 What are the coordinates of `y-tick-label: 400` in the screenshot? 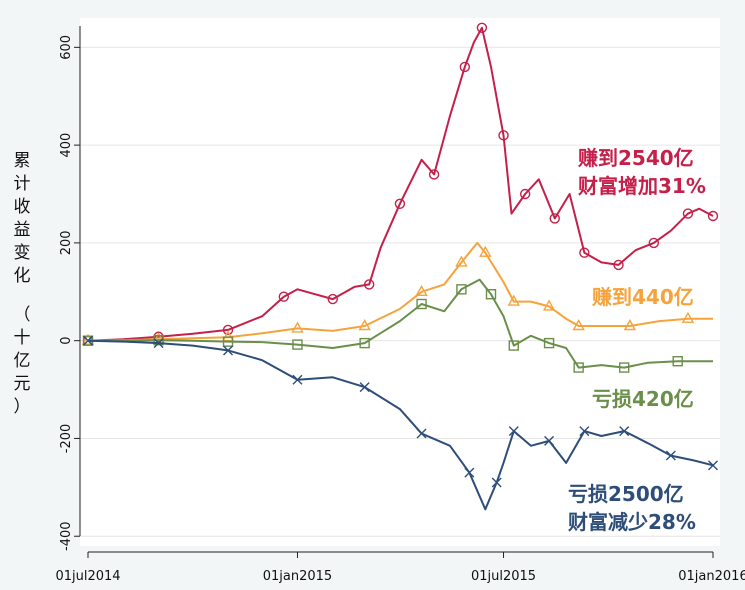 It's located at (66, 145).